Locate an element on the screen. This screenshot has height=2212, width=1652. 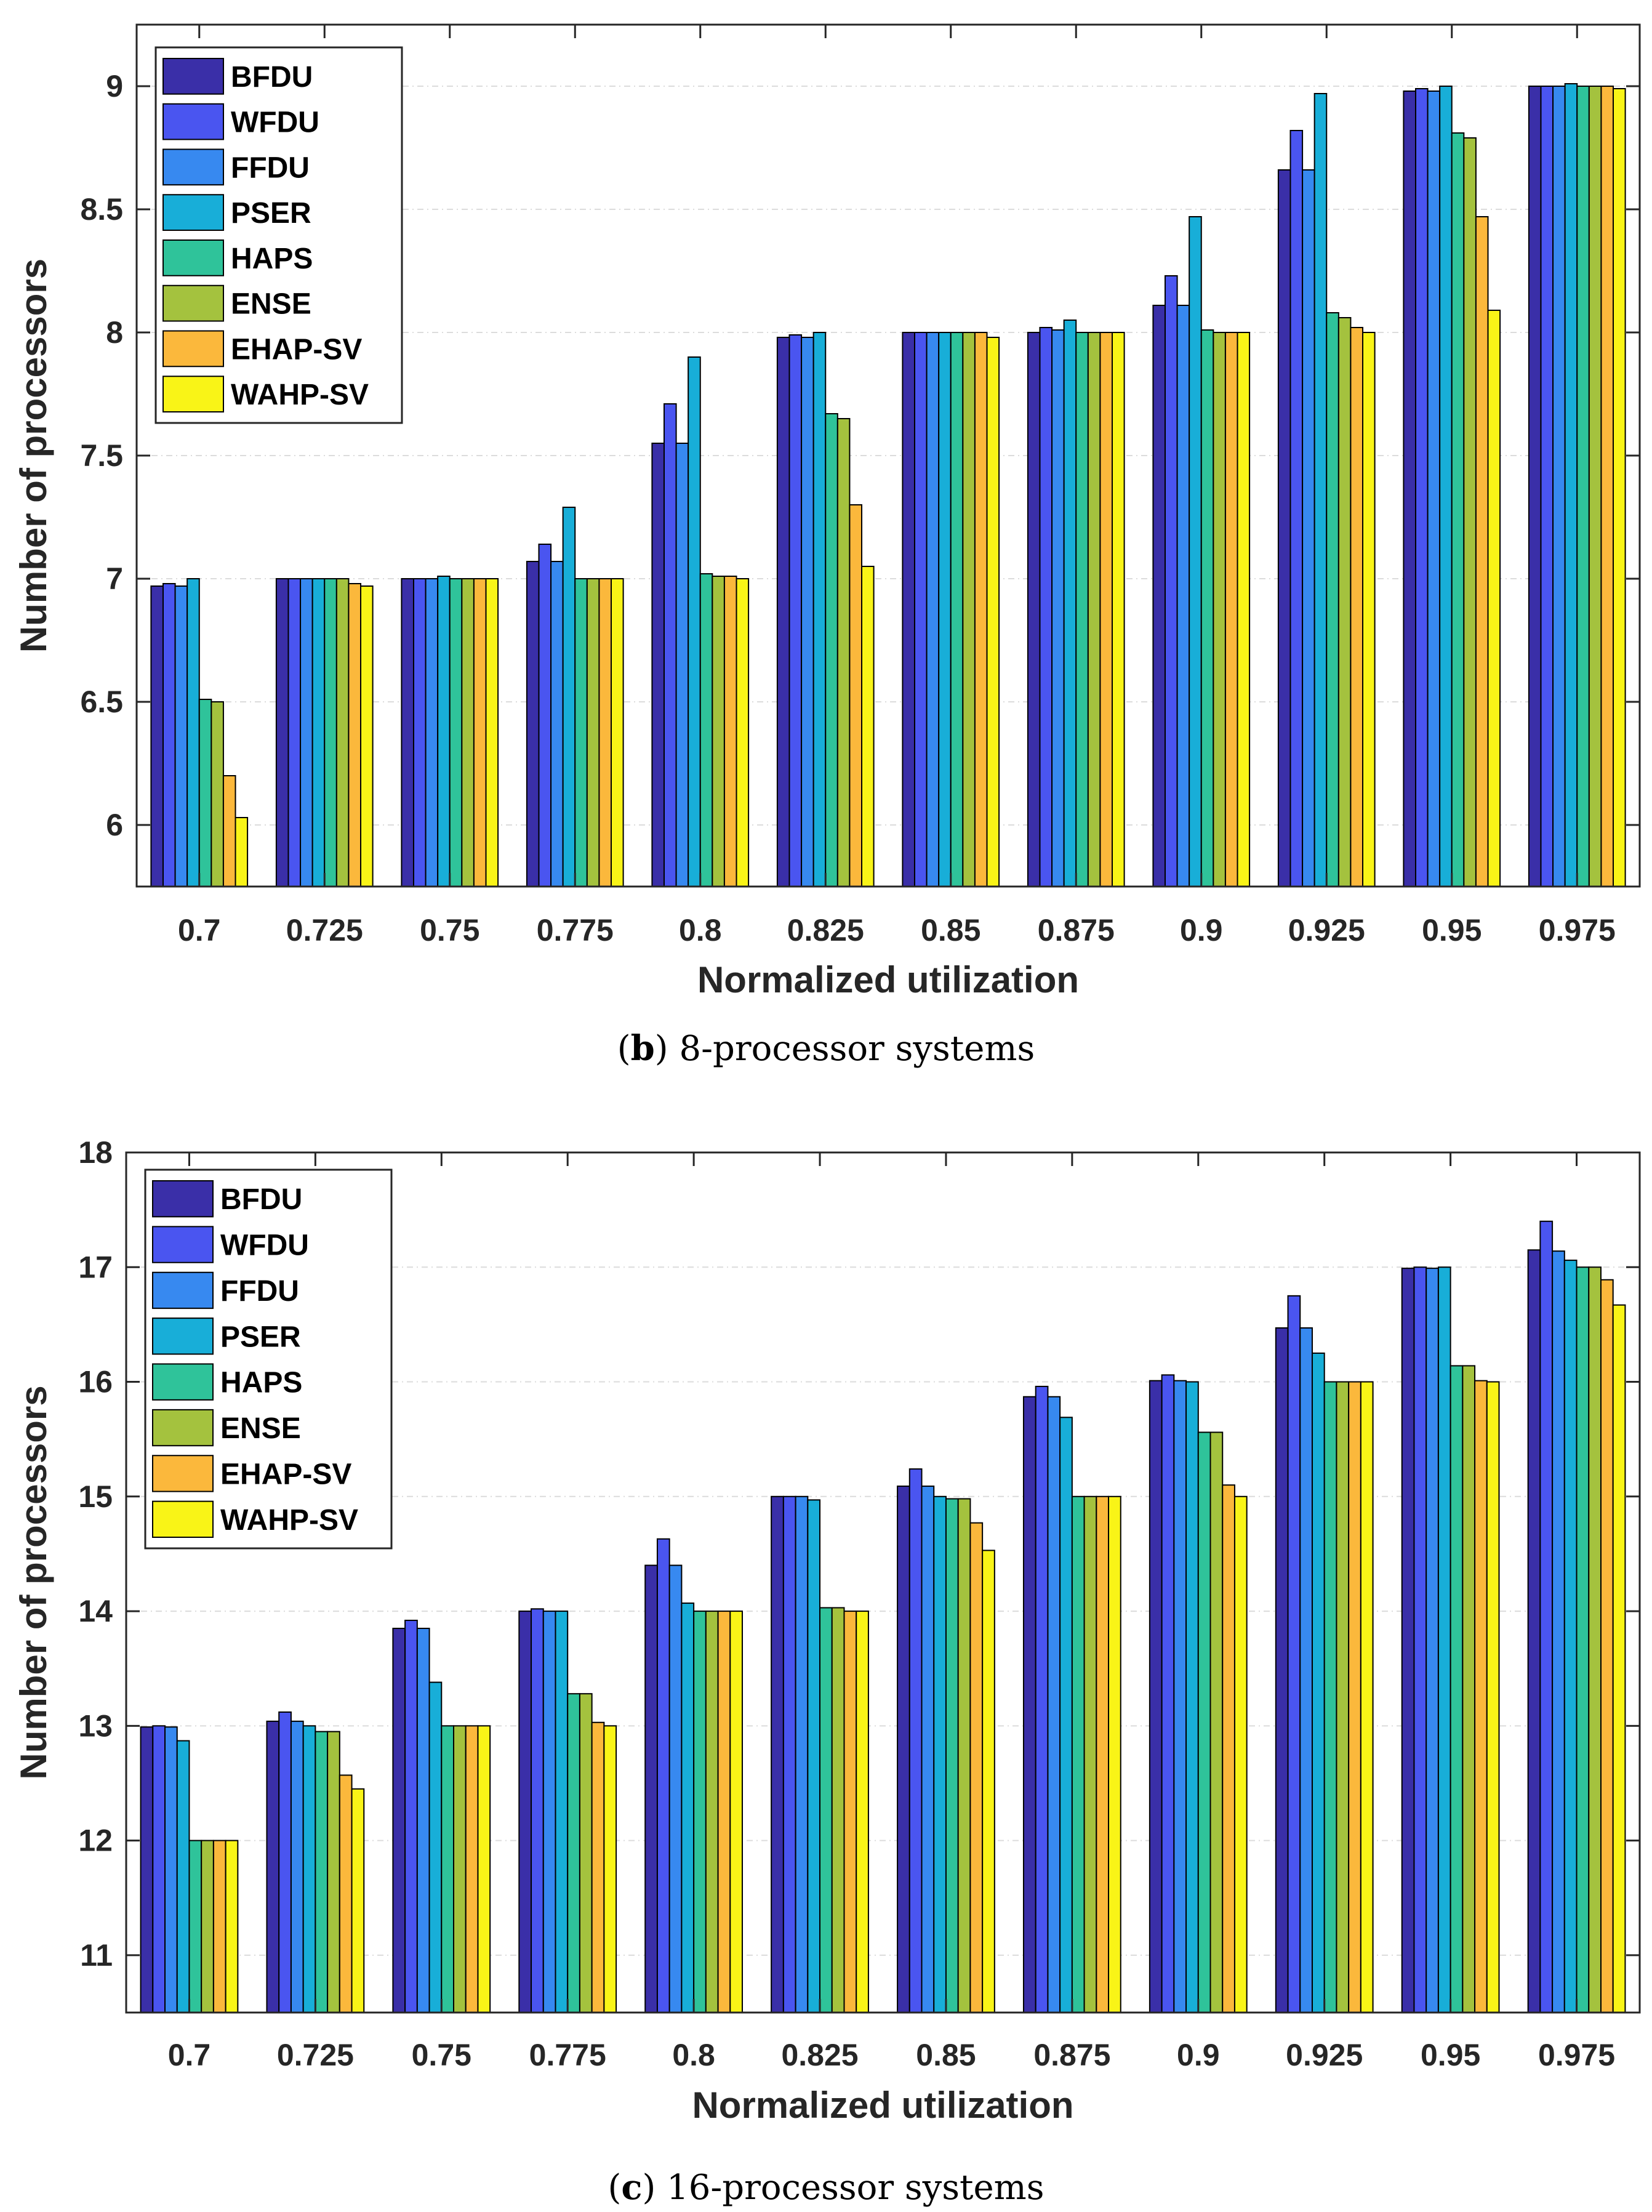
ytick-label: 6 is located at coordinates (114, 825).